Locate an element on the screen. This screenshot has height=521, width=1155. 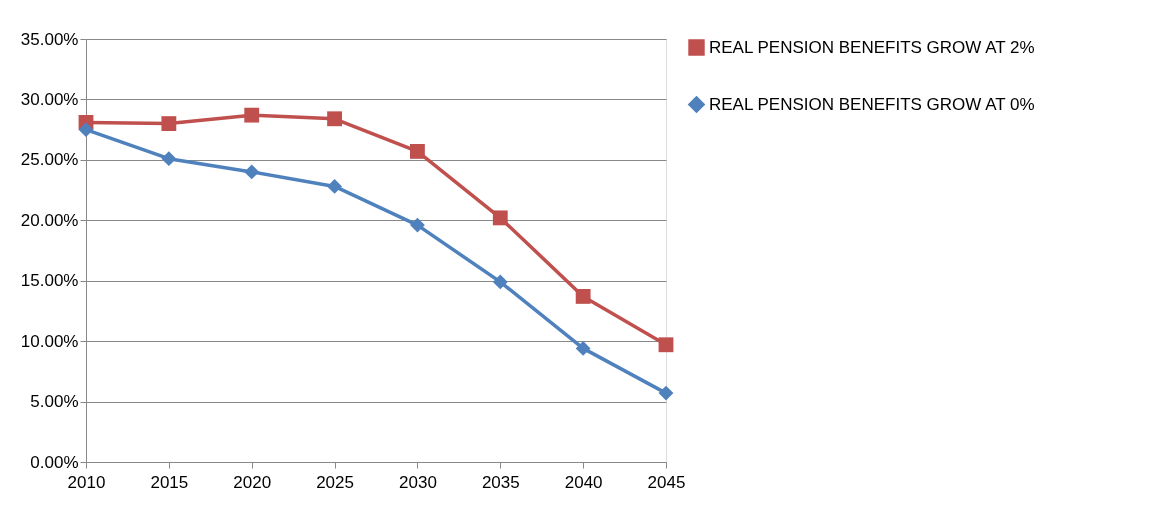
y-tick-label: 25.00% is located at coordinates (49, 160).